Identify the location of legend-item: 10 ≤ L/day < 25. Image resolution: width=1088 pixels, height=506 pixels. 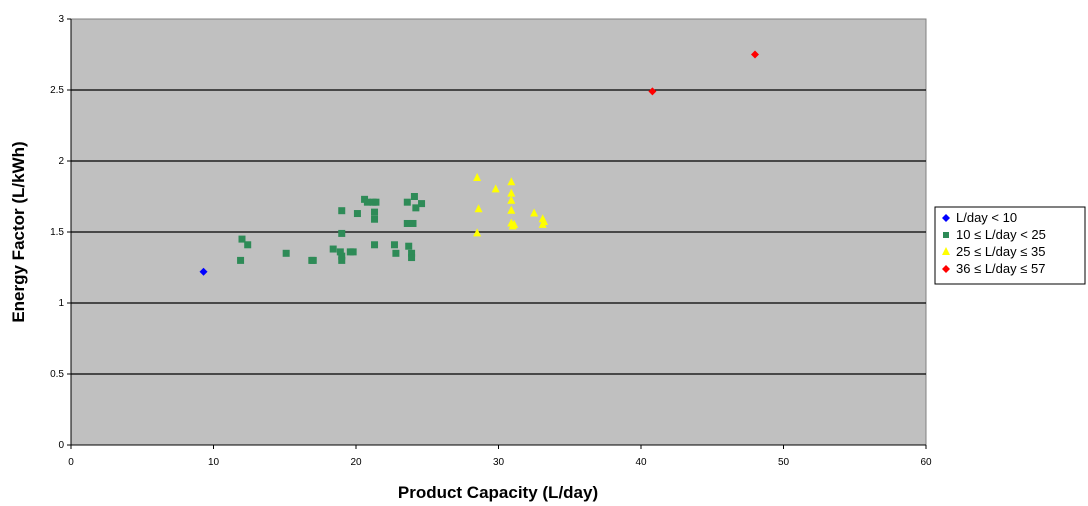
(994, 234).